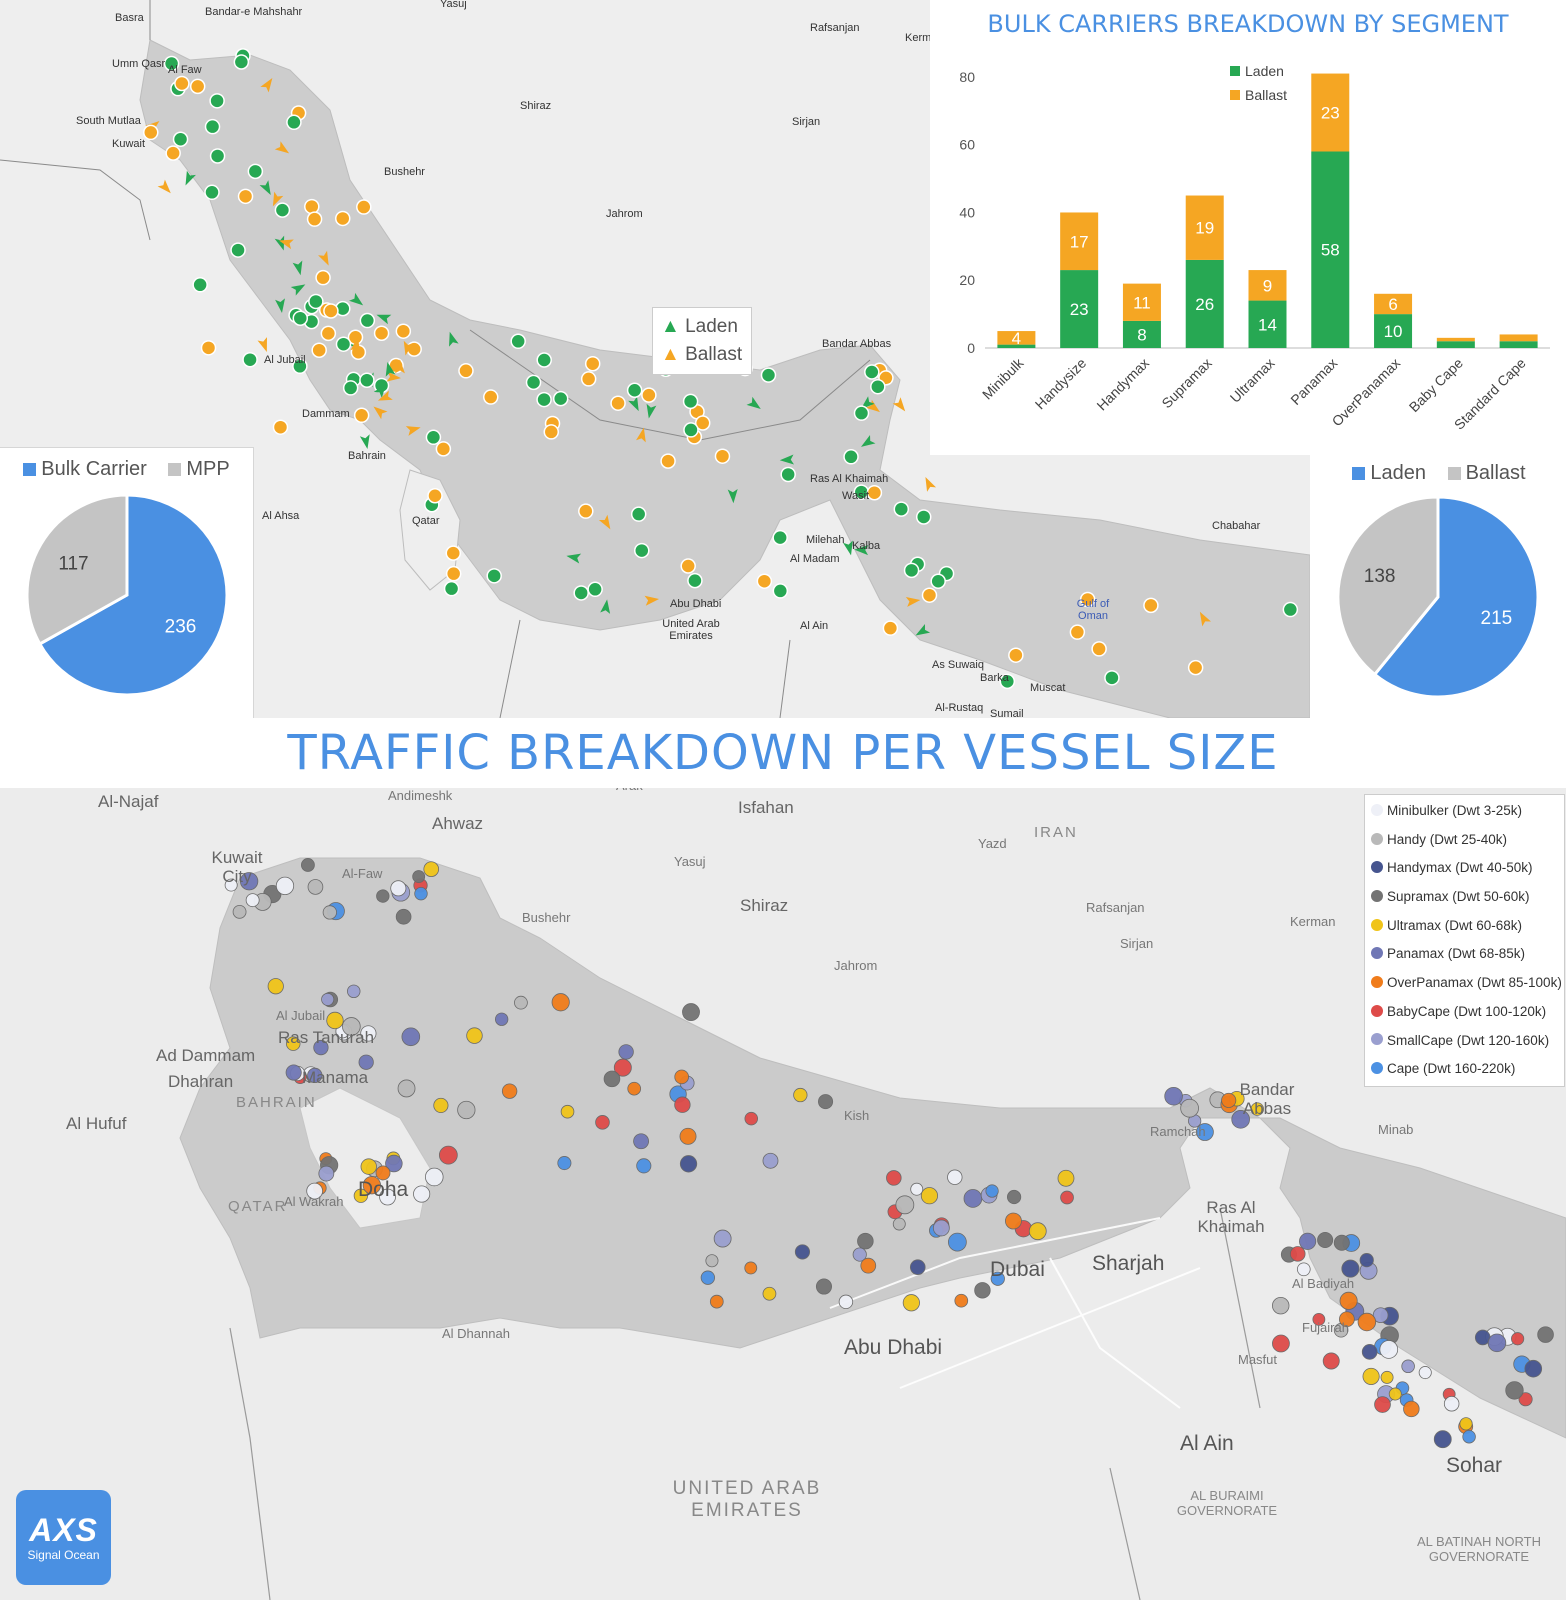 This screenshot has width=1566, height=1600. Describe the element at coordinates (1439, 473) in the screenshot. I see `laden-ballast-pie-legend: Laden Ballast` at that location.